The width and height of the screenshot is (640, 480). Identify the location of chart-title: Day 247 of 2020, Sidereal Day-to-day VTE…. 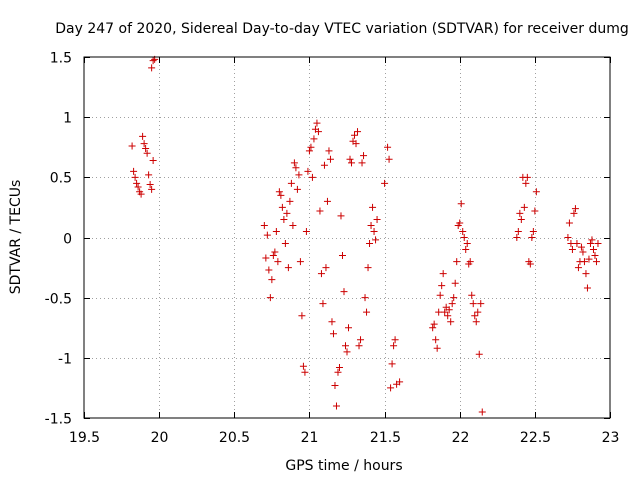
(342, 29).